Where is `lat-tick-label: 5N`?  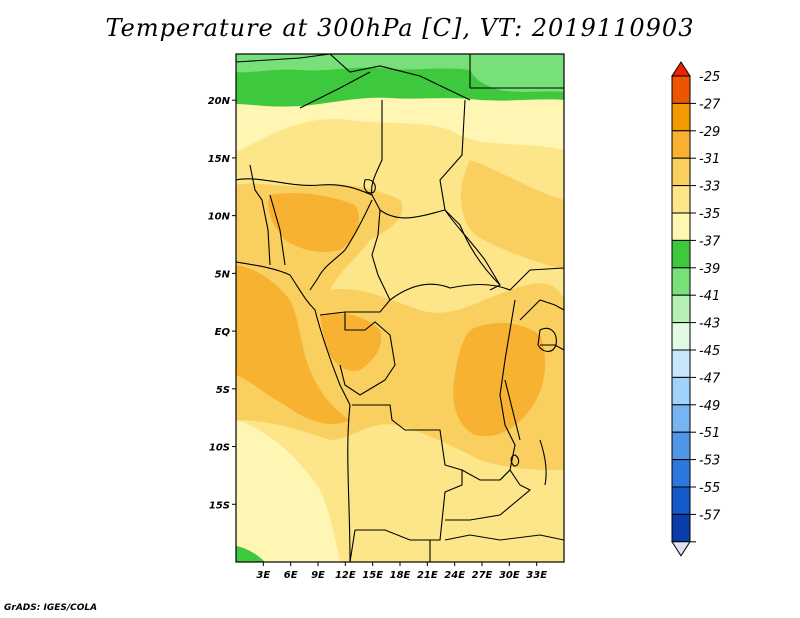 lat-tick-label: 5N is located at coordinates (223, 274).